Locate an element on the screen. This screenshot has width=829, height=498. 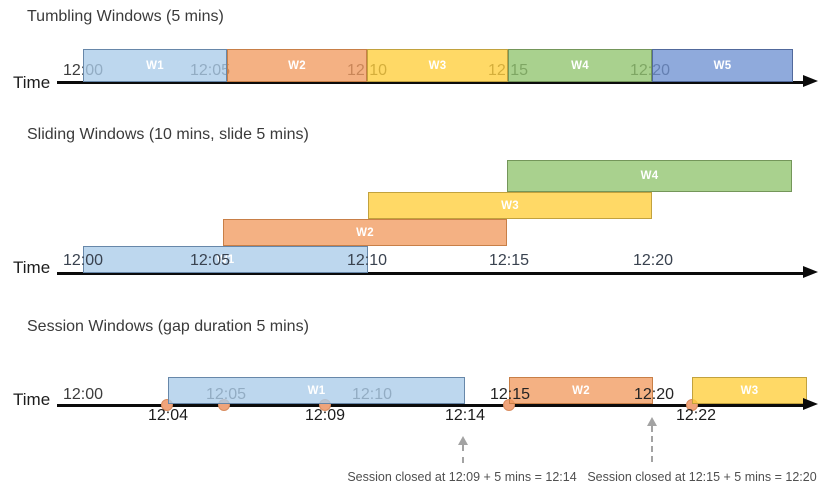
tick-label: 12:05 is located at coordinates (210, 260).